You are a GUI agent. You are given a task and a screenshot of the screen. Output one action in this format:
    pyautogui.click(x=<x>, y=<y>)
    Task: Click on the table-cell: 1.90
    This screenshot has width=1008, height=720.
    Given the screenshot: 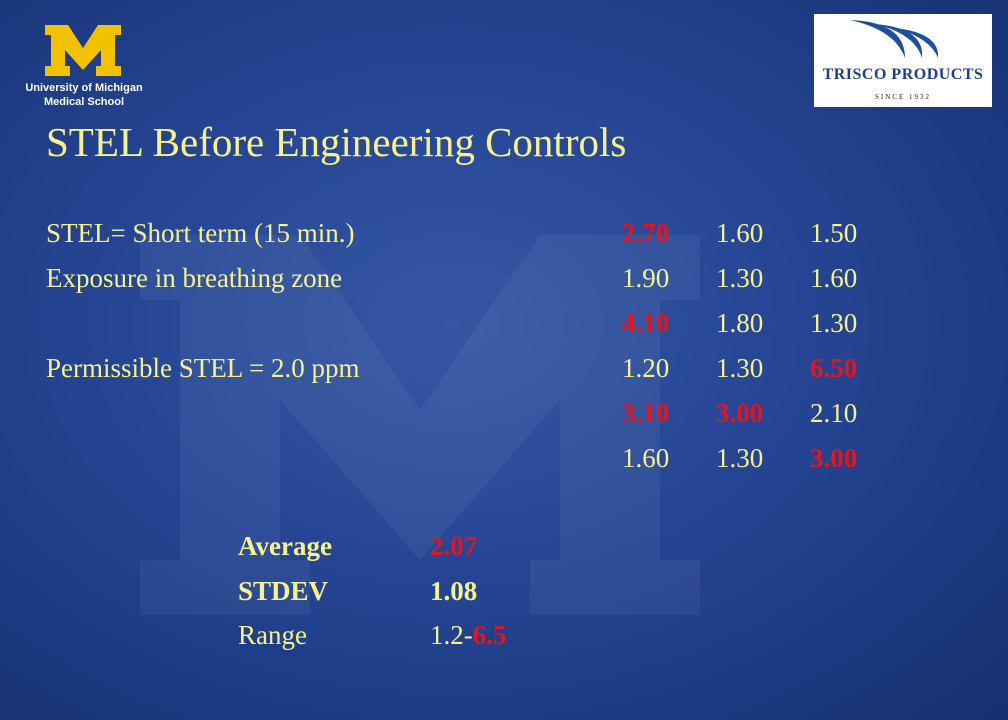 What is the action you would take?
    pyautogui.click(x=646, y=278)
    